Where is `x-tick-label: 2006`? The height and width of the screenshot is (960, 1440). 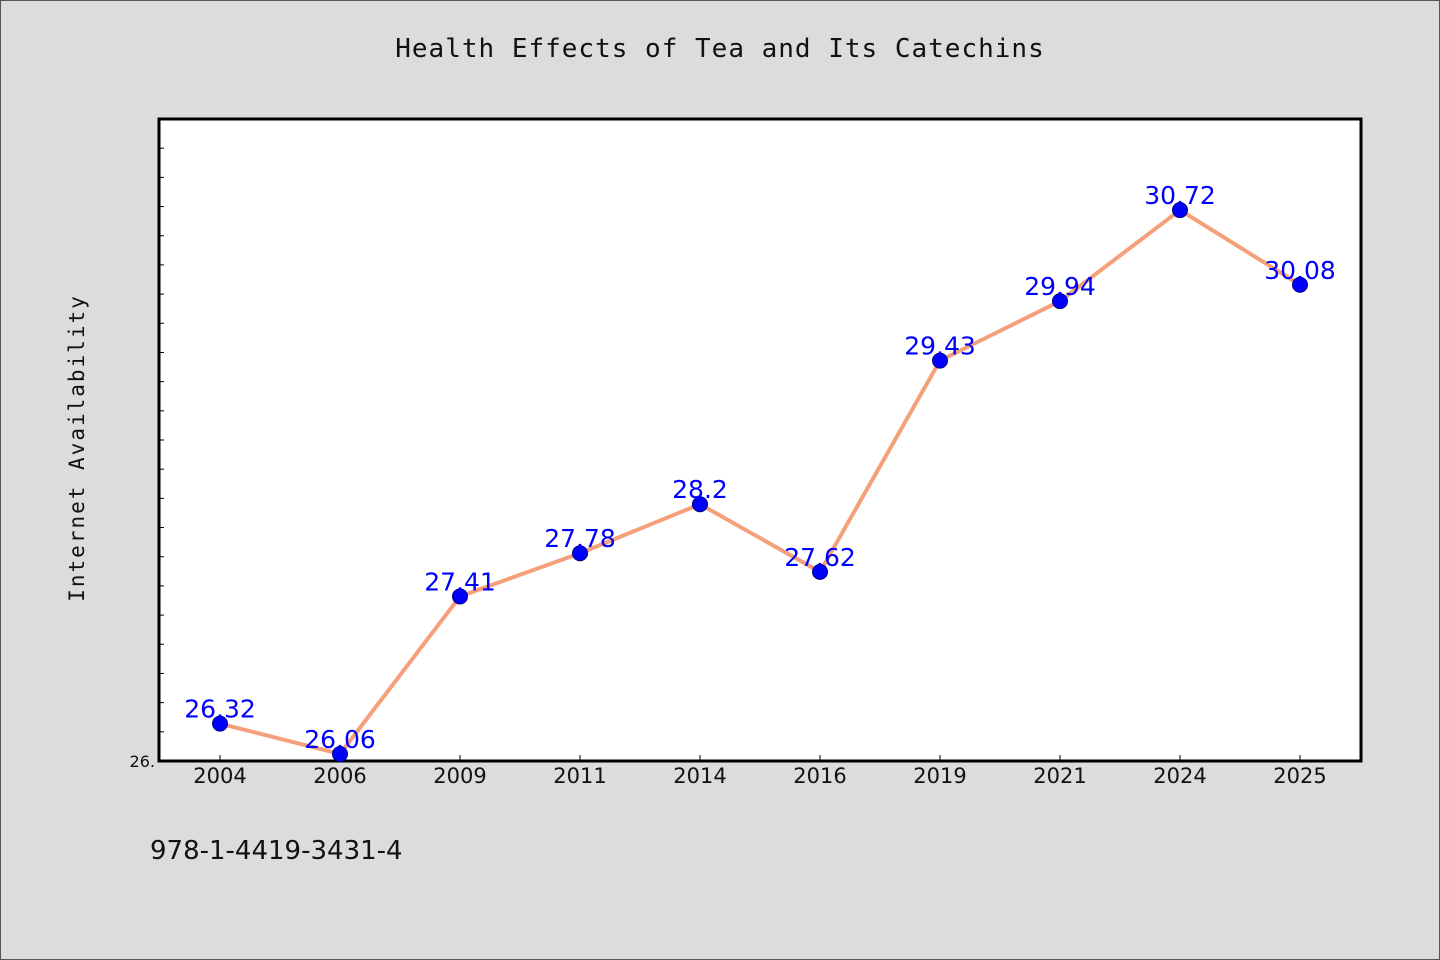
x-tick-label: 2006 is located at coordinates (339, 776).